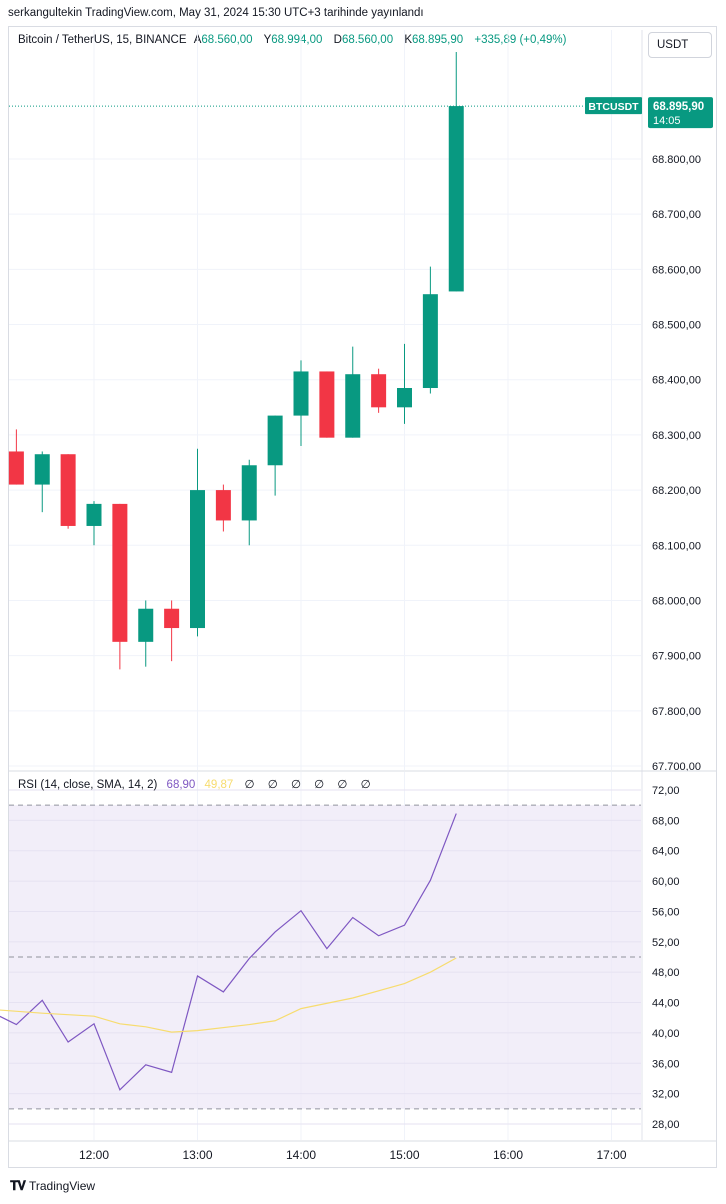 This screenshot has height=1204, width=726. Describe the element at coordinates (62, 1186) in the screenshot. I see `brand-name: TradingView` at that location.